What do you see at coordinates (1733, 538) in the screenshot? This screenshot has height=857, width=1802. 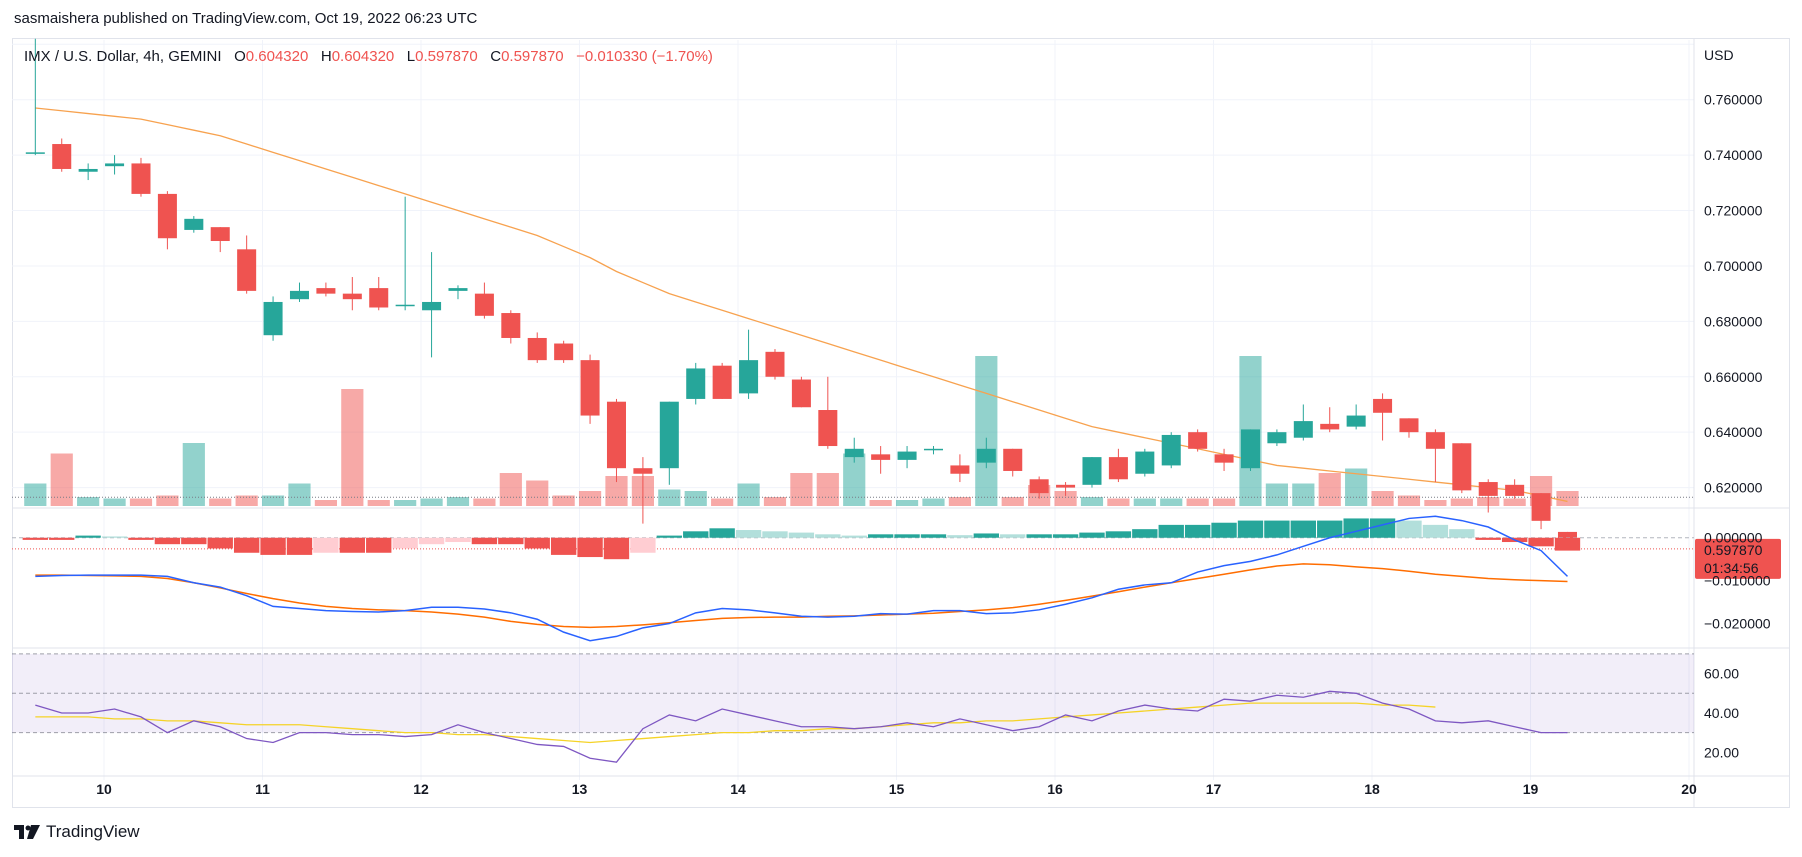 I see `macd-tick-label: 0.000000` at bounding box center [1733, 538].